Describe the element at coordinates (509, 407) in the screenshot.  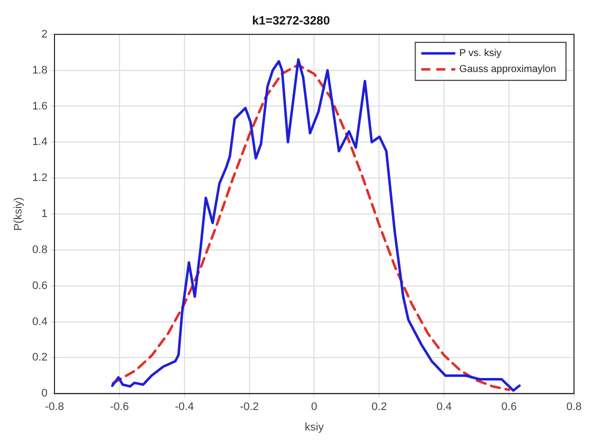
I see `x-tick-label: 0.6` at that location.